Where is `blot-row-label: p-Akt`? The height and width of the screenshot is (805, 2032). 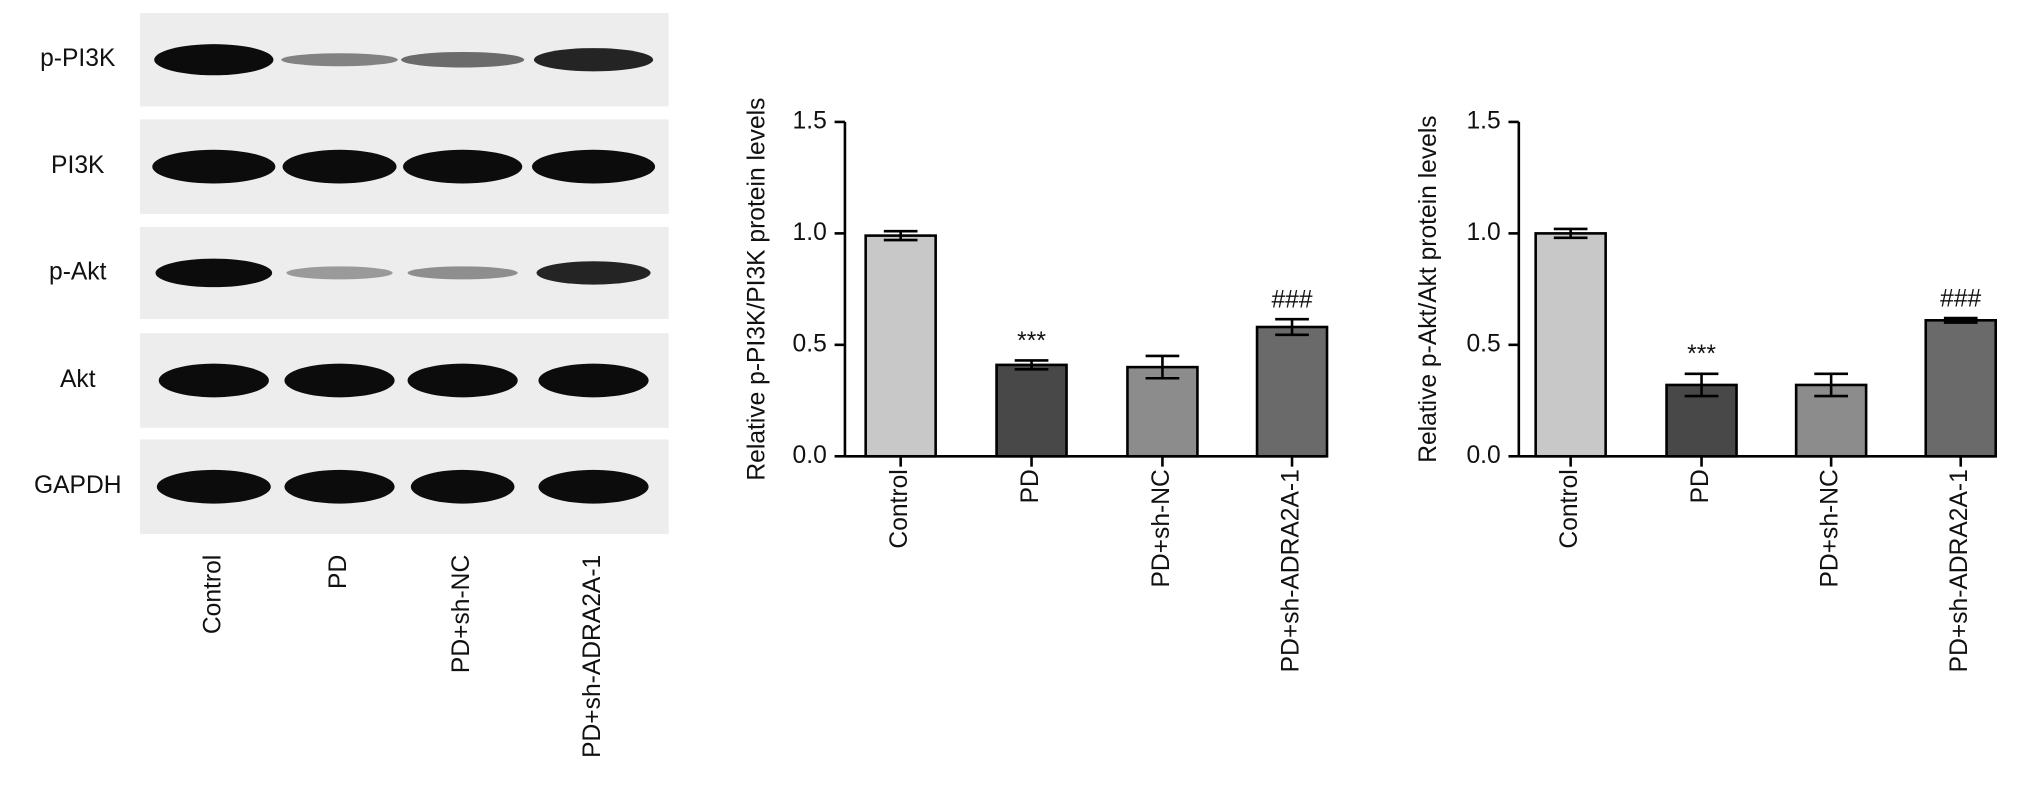 blot-row-label: p-Akt is located at coordinates (78, 271).